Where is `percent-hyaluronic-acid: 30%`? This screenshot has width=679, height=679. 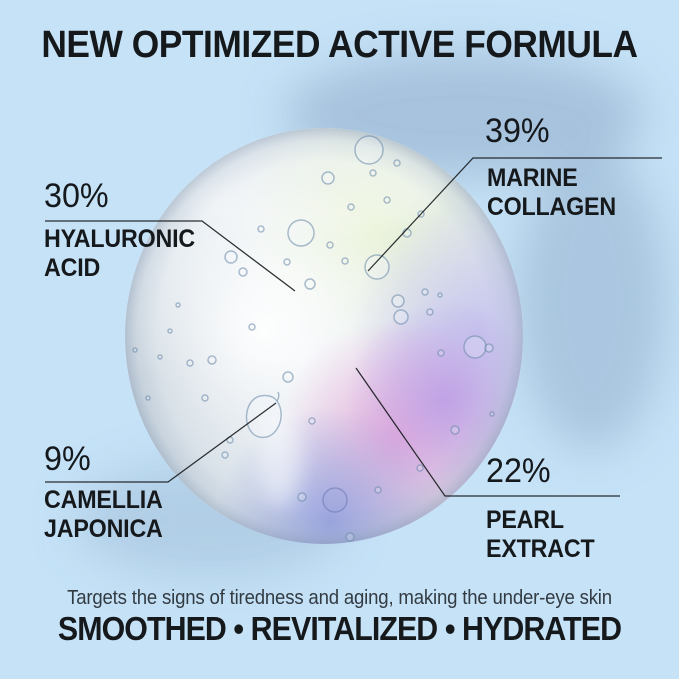 percent-hyaluronic-acid: 30% is located at coordinates (76, 196).